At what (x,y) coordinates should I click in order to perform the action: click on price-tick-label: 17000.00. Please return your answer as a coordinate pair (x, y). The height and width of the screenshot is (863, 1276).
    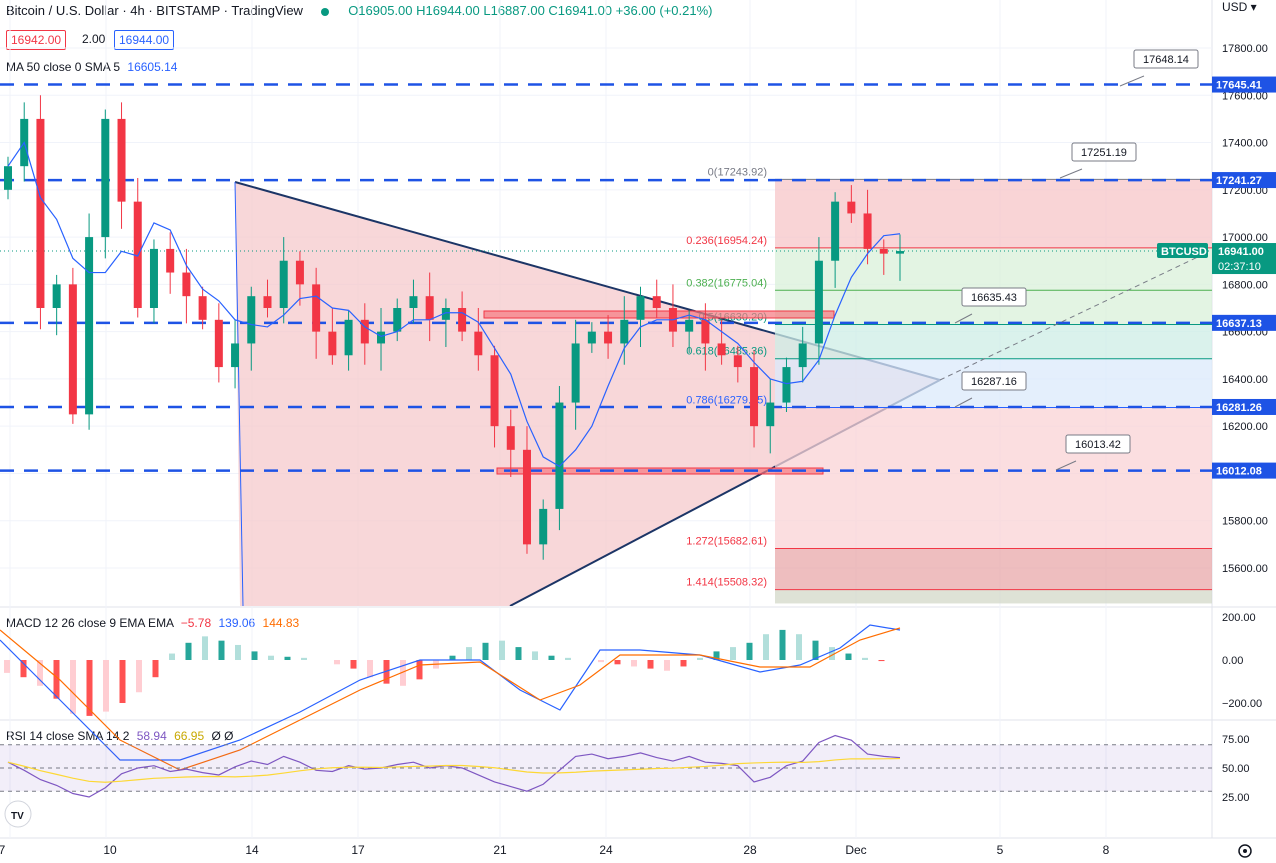
    Looking at the image, I should click on (1245, 238).